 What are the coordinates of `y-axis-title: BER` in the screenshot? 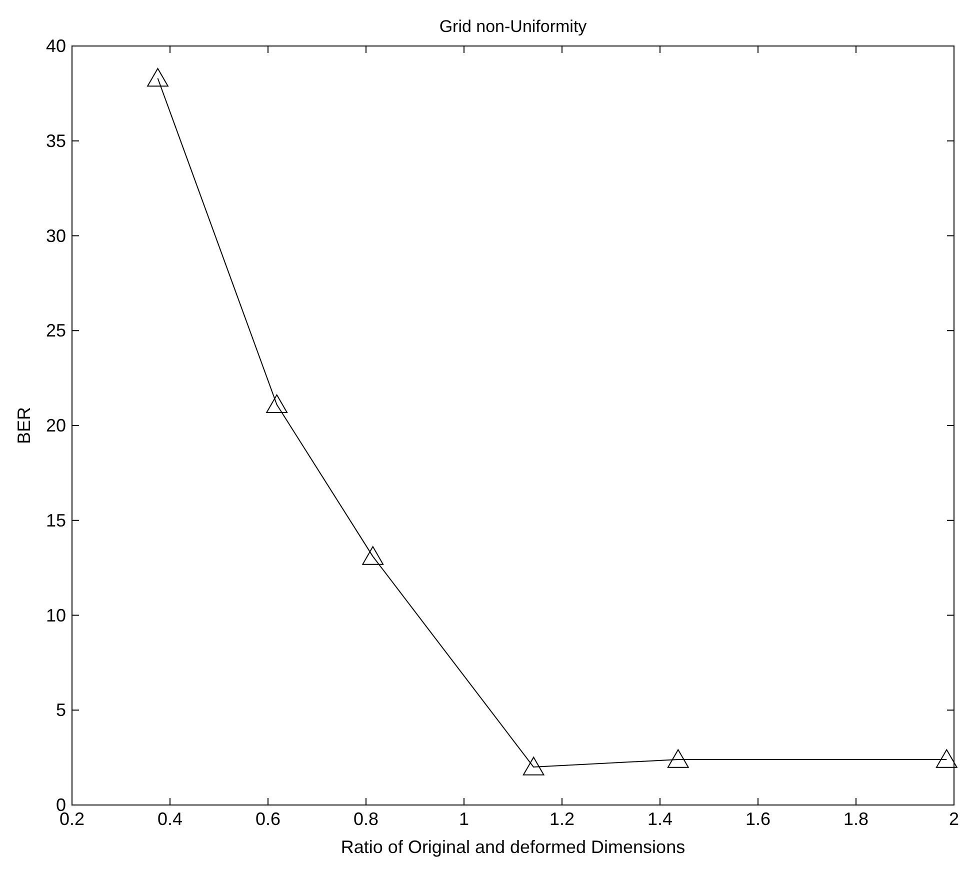 It's located at (24, 425).